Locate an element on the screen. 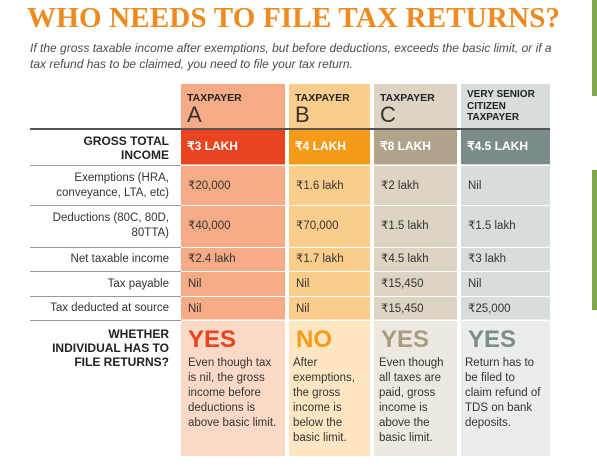  tax-payable-c: ₹15,450 is located at coordinates (402, 284).